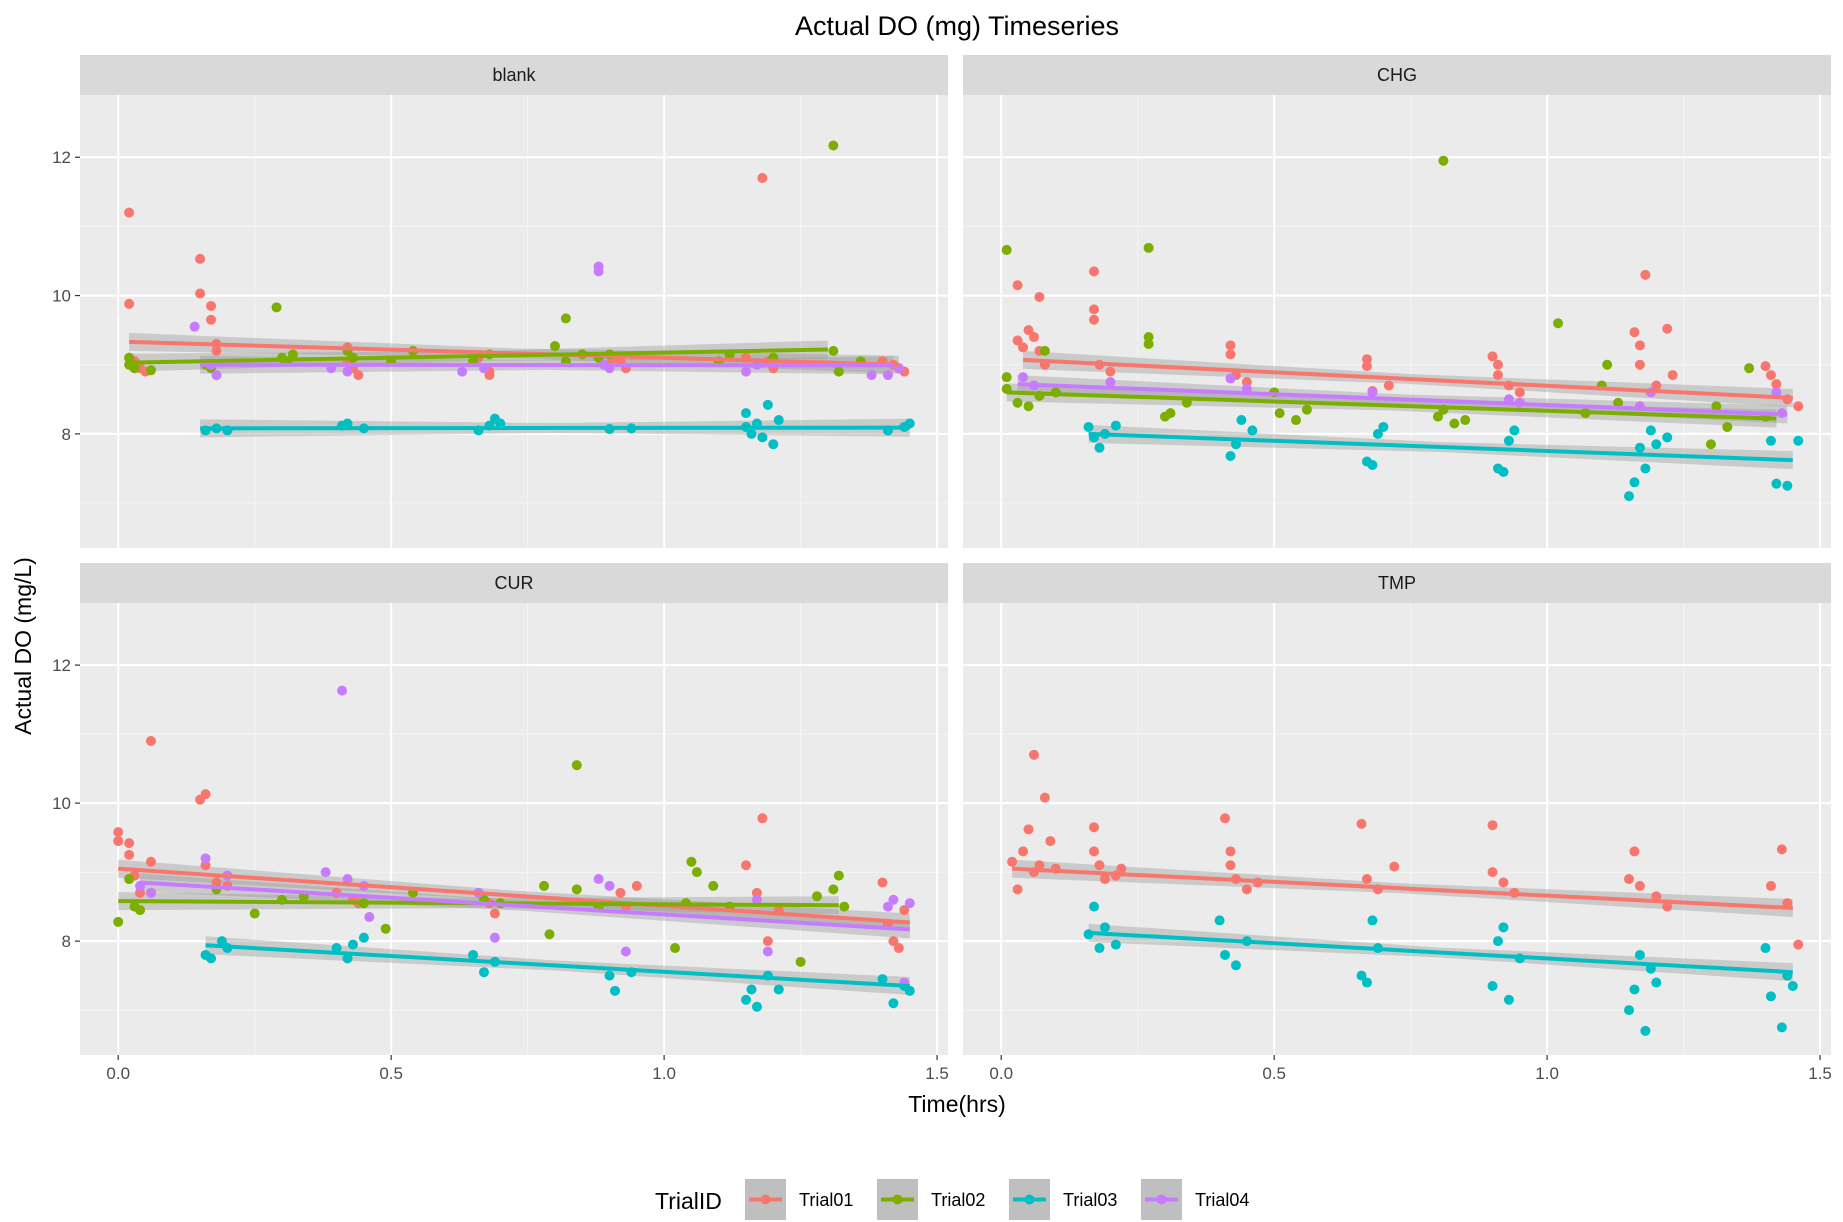 This screenshot has height=1222, width=1843. I want to click on facet-strip-label: CHG, so click(1397, 75).